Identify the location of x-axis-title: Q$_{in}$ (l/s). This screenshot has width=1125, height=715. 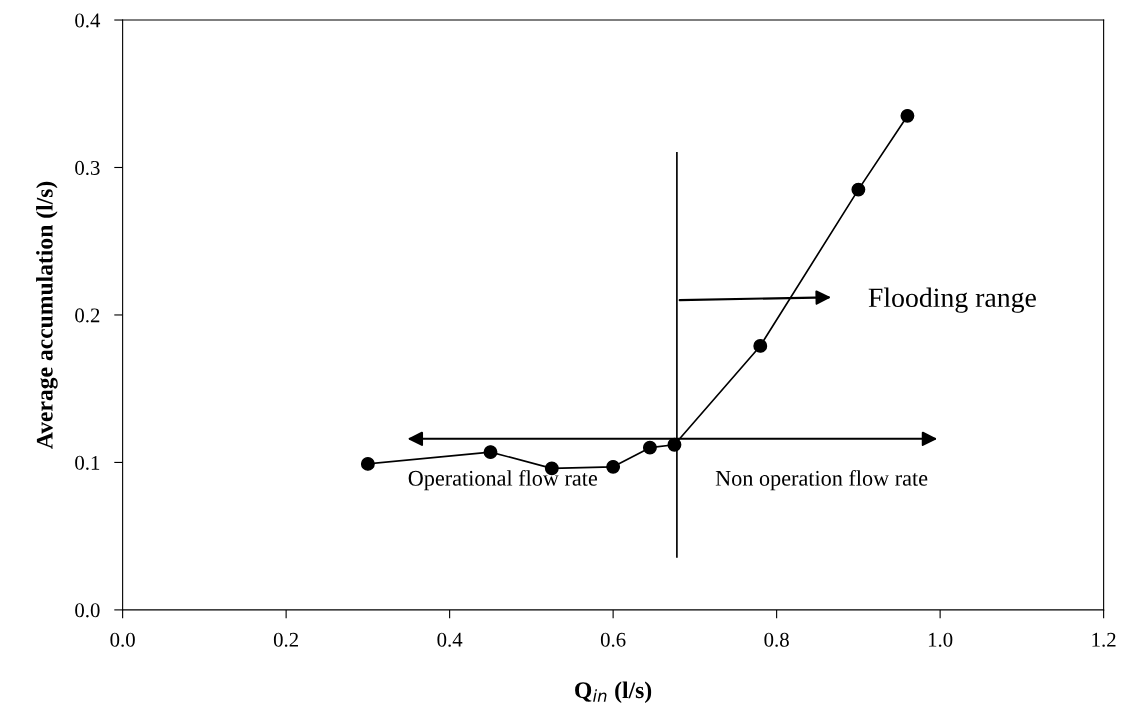
(613, 692).